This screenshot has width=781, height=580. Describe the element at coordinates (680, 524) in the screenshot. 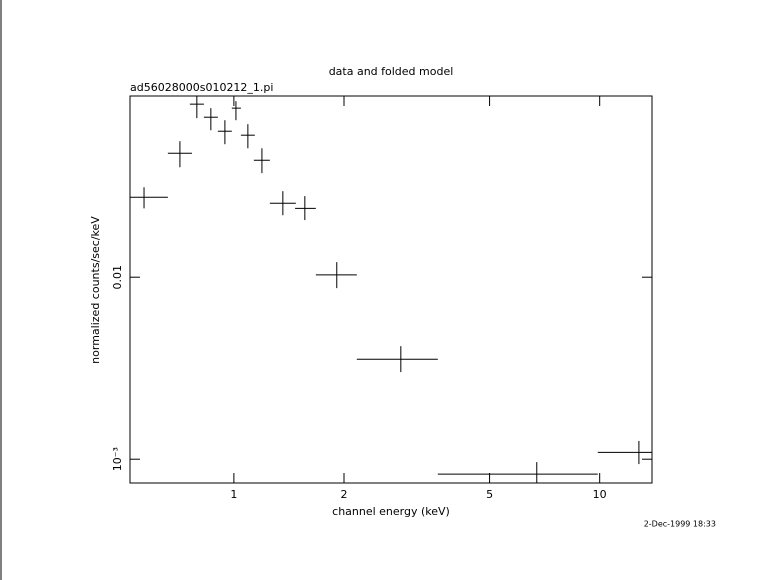

I see `timestamp: 2-Dec-1999 18:33` at that location.